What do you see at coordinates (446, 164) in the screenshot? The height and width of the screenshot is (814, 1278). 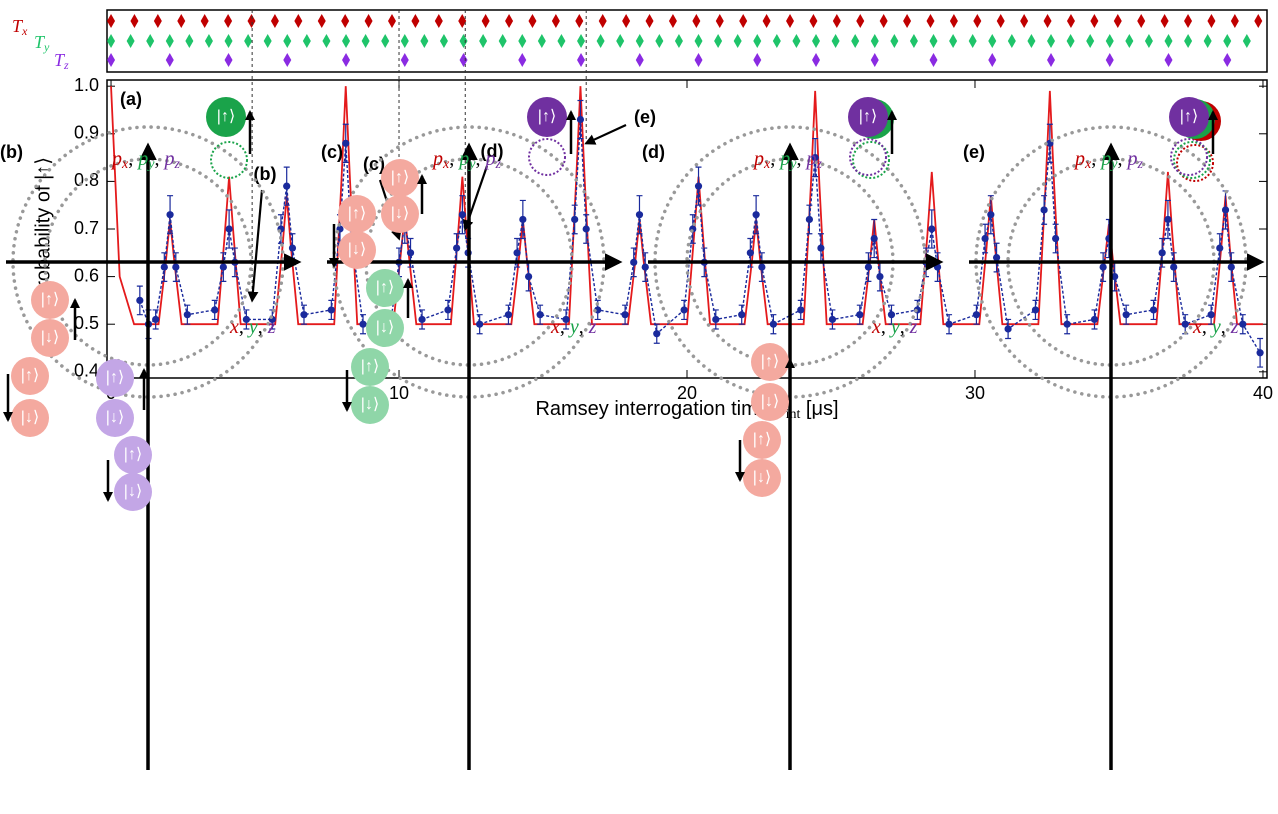 I see `momentum-sub: x` at bounding box center [446, 164].